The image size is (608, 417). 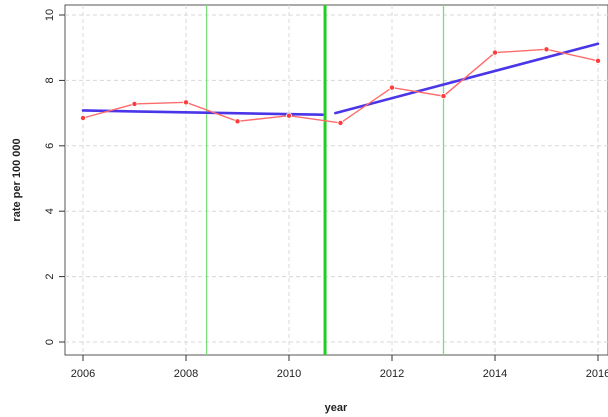 I want to click on x-tick-label: 2016, so click(x=597, y=374).